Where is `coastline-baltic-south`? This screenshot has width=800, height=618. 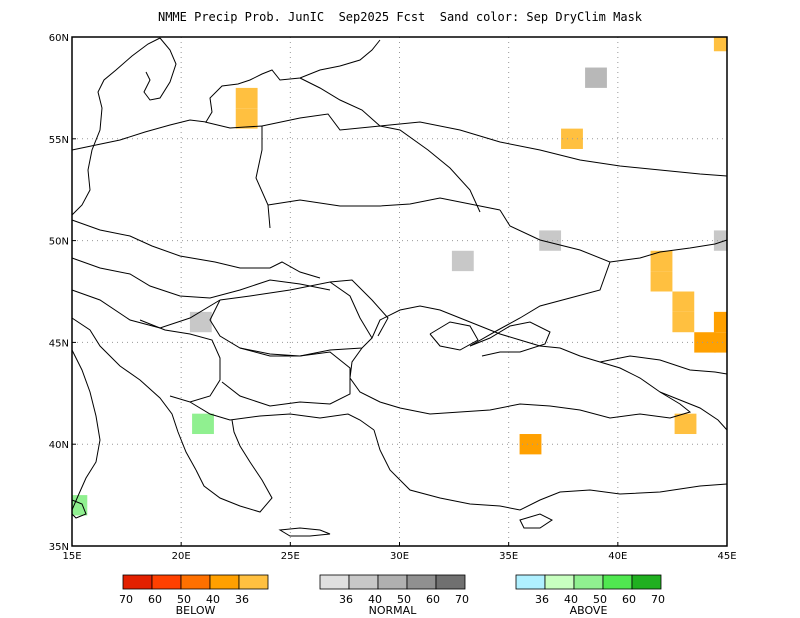
coastline-baltic-south is located at coordinates (206, 108).